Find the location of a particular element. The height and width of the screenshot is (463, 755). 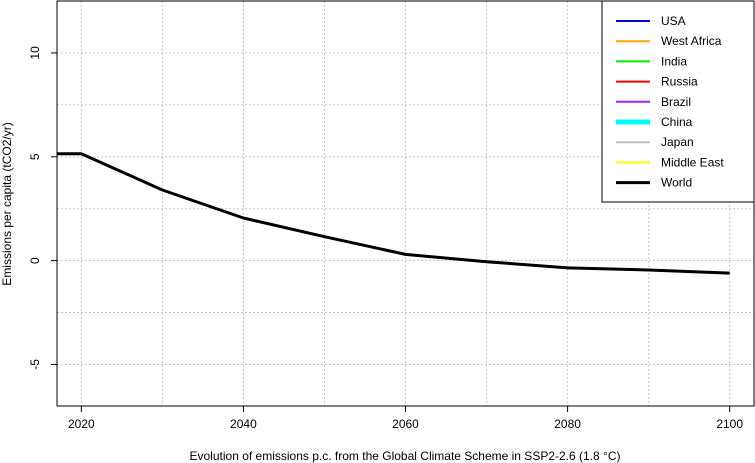

legend-label: West Africa is located at coordinates (691, 41).